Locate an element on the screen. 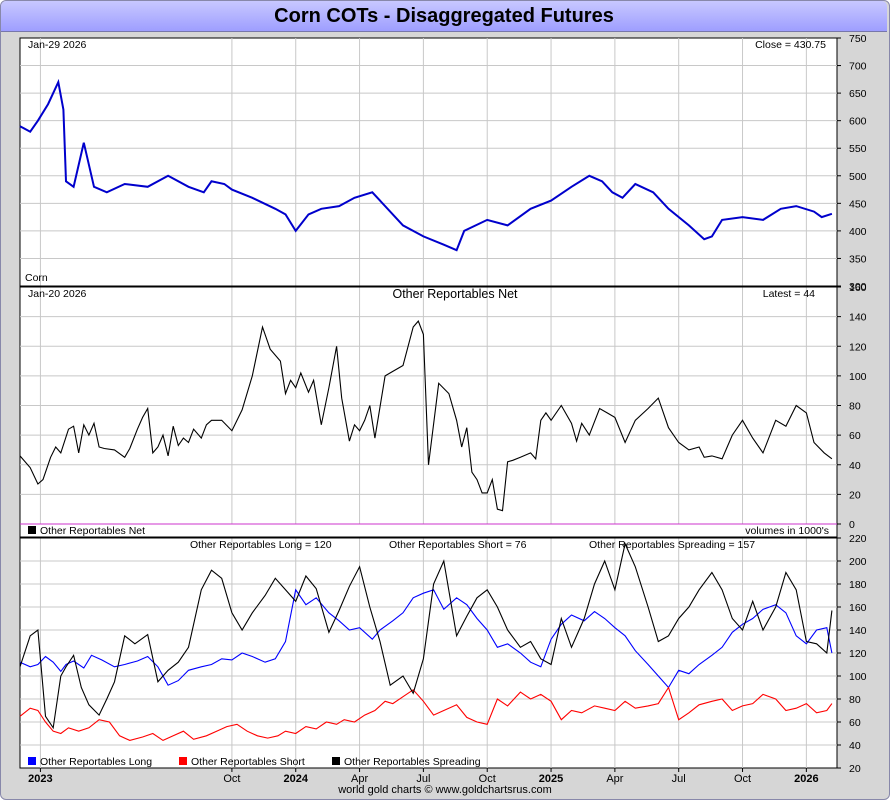 Image resolution: width=890 pixels, height=800 pixels. y-tick-label: 650 is located at coordinates (858, 94).